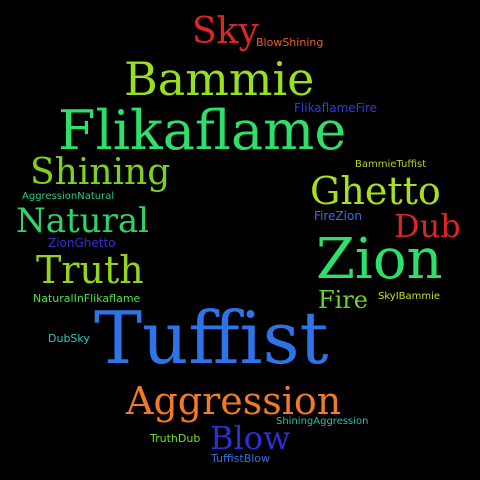  What do you see at coordinates (379, 259) in the screenshot?
I see `word: Zion` at bounding box center [379, 259].